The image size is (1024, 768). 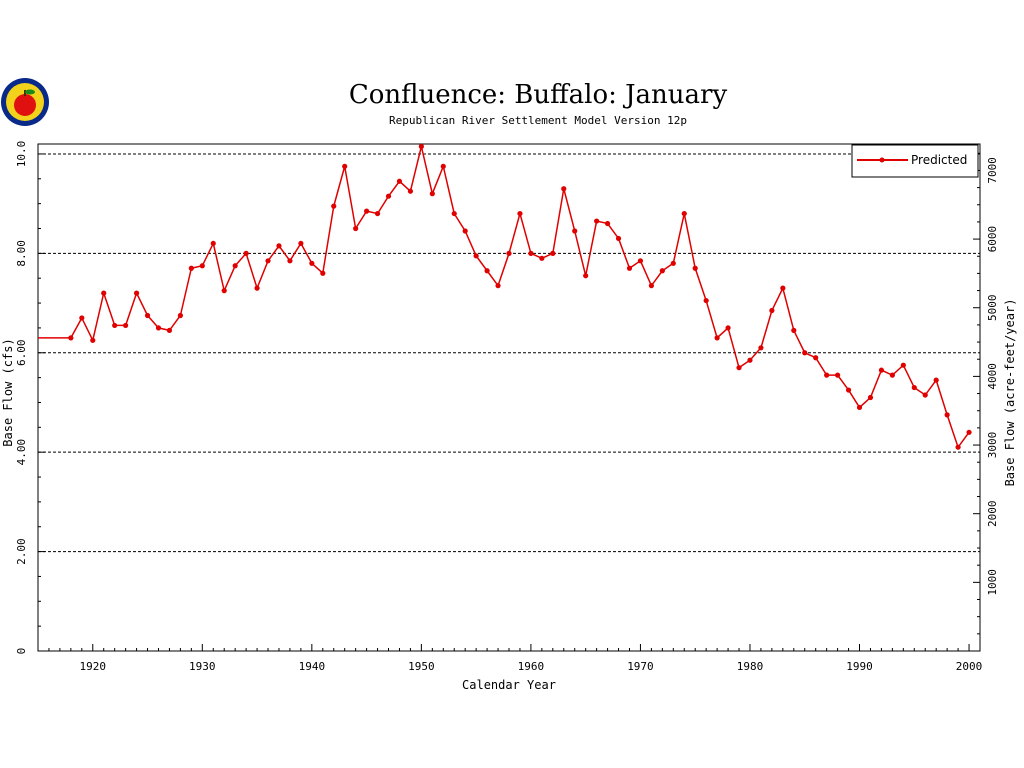 I want to click on x-tick-label: 1970, so click(x=640, y=666).